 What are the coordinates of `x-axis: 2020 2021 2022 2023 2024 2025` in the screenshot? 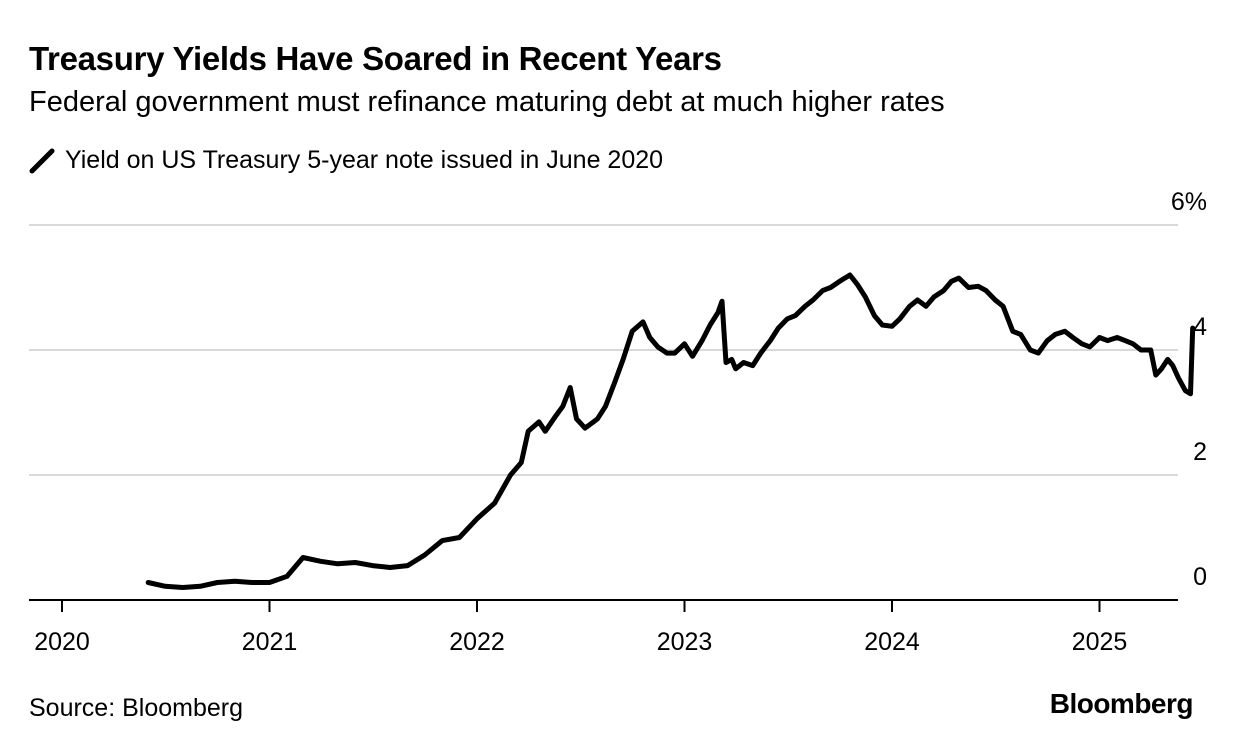 It's located at (603, 627).